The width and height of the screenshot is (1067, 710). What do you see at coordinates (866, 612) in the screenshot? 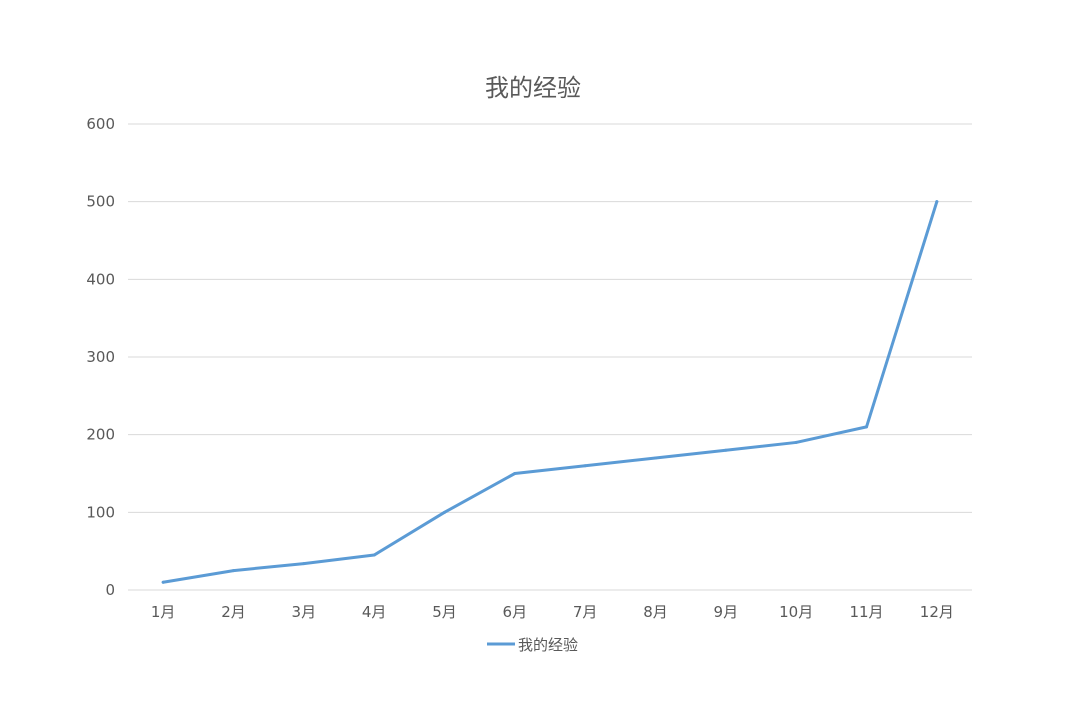
I see `x-tick-label: 11月` at bounding box center [866, 612].